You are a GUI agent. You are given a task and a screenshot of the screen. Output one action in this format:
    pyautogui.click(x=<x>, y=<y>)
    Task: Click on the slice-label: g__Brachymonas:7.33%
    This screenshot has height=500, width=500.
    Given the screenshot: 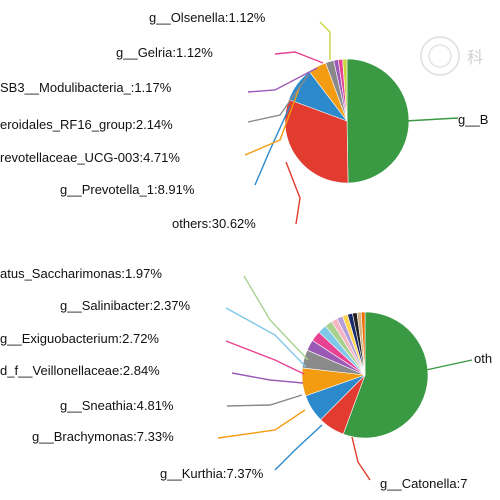 What is the action you would take?
    pyautogui.click(x=103, y=436)
    